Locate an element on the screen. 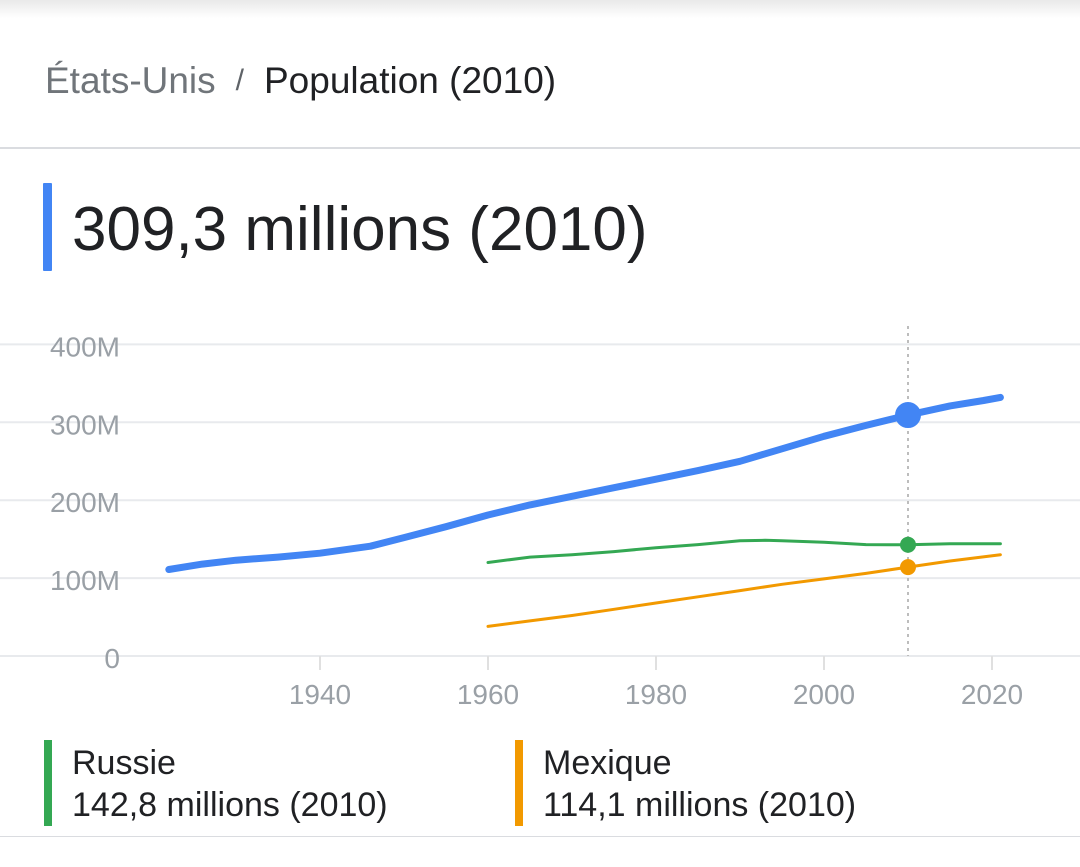 The height and width of the screenshot is (867, 1080). series-line-mexique is located at coordinates (744, 590).